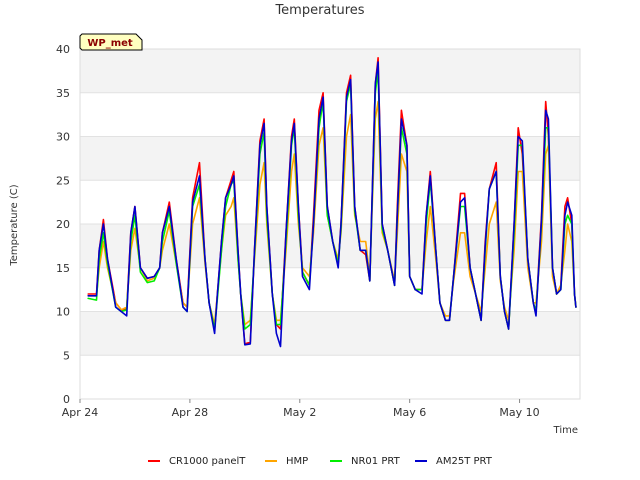 The image size is (640, 480). I want to click on badge-shape, so click(111, 42).